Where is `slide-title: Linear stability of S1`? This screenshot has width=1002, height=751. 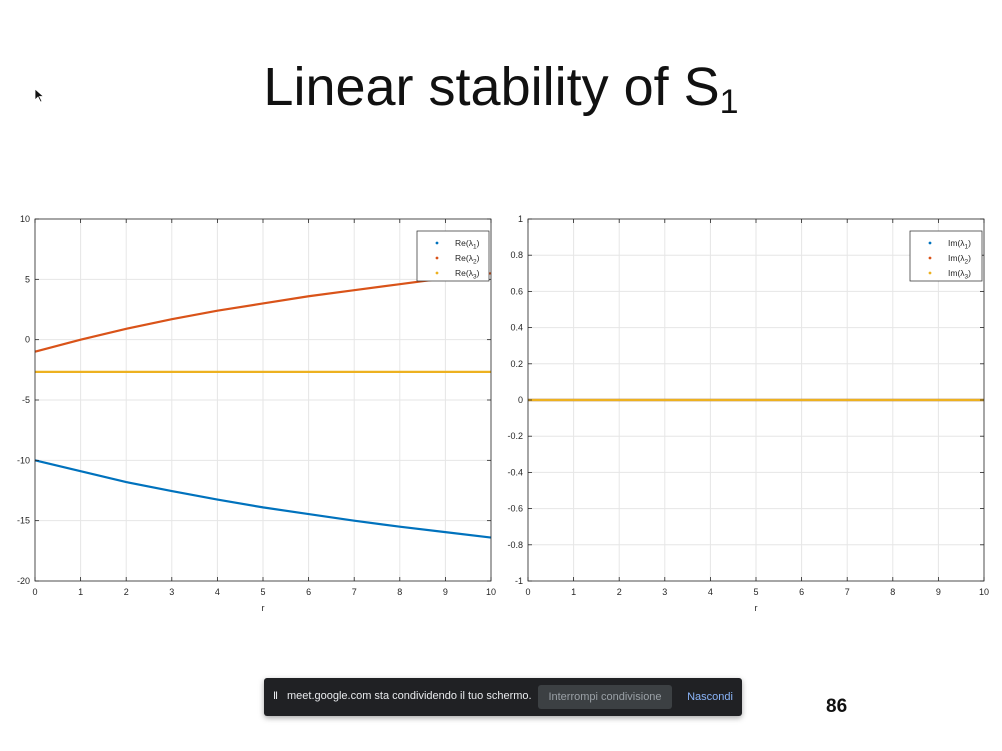 slide-title: Linear stability of S1 is located at coordinates (501, 89).